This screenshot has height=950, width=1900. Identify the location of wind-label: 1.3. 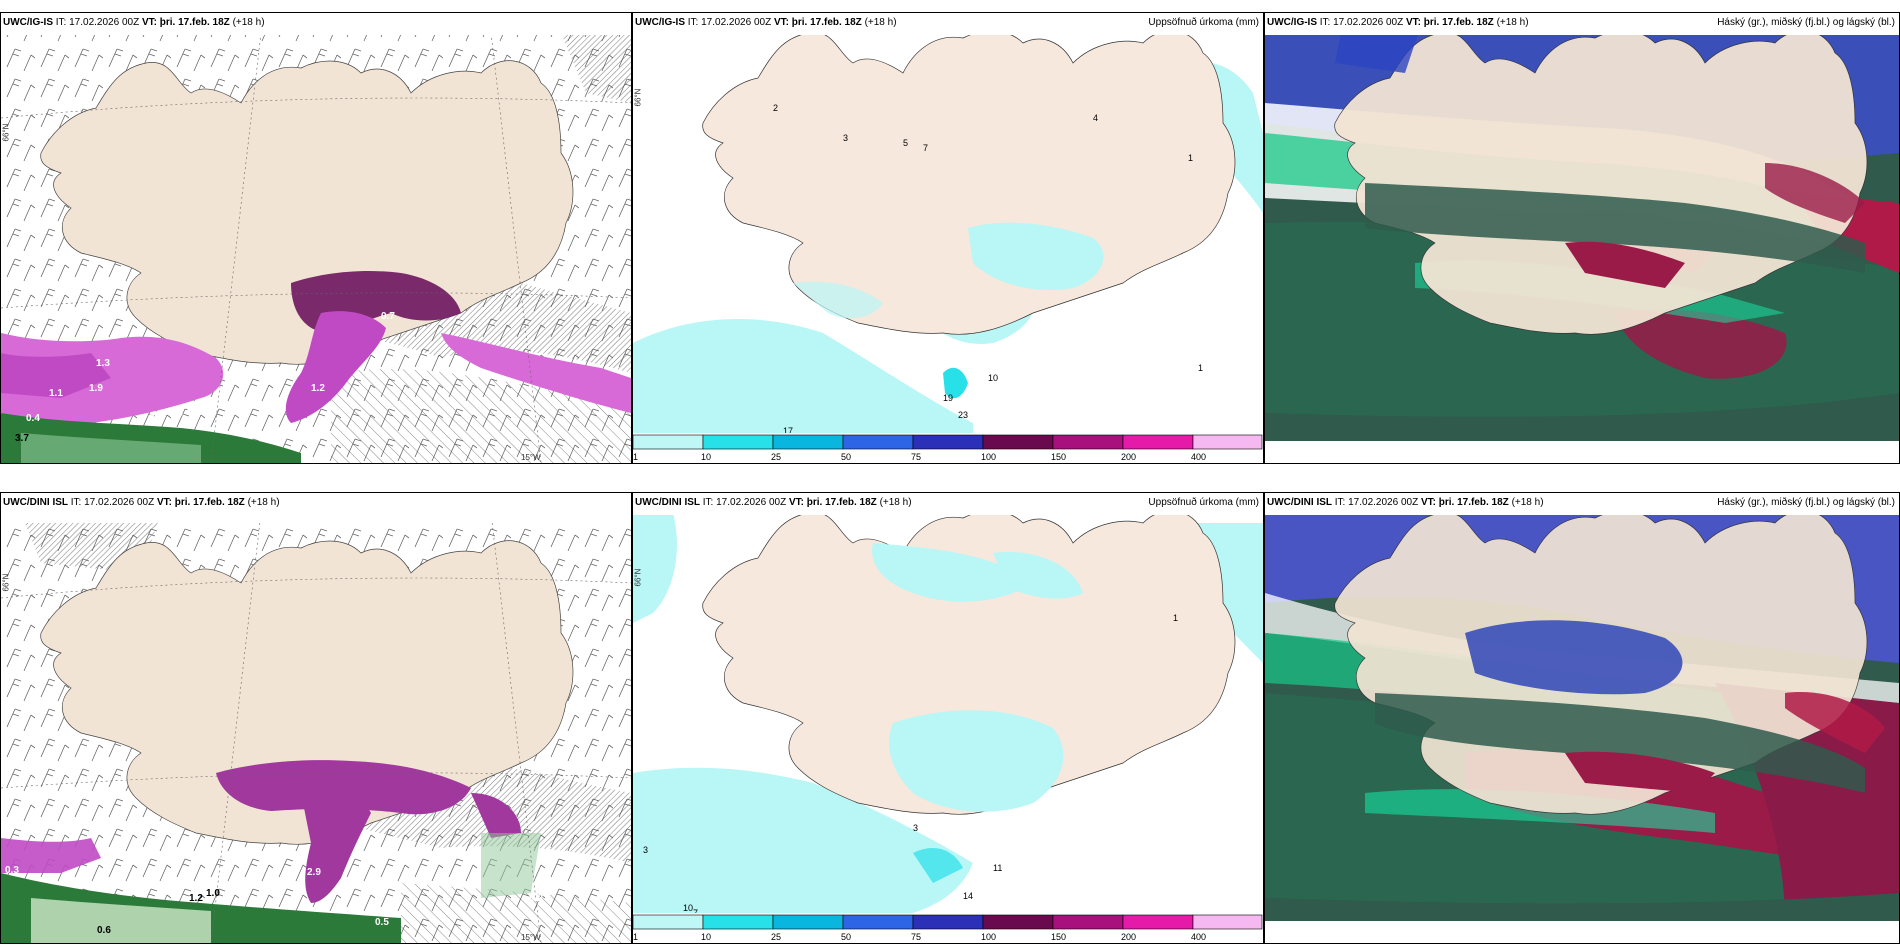
(103, 363).